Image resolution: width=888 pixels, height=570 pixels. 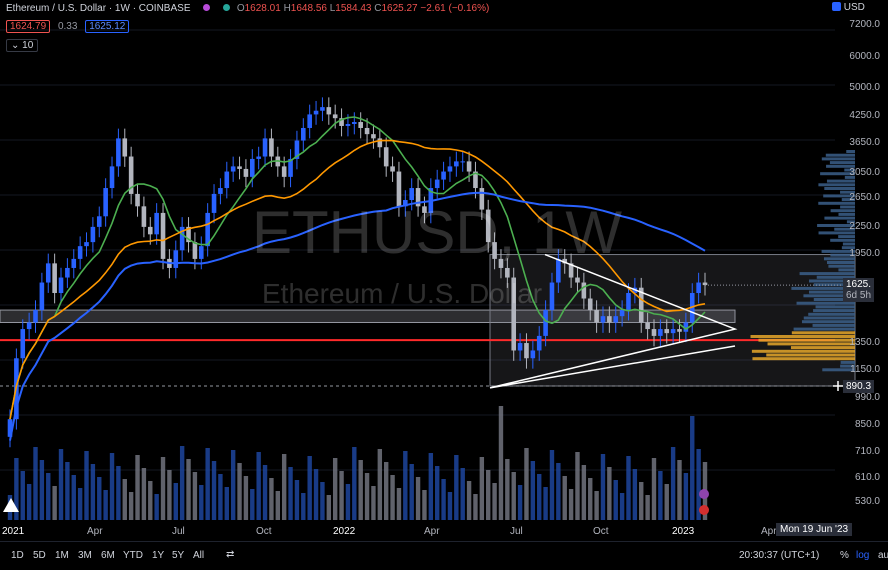 I want to click on sell-price-button: 1624.79, so click(x=28, y=26).